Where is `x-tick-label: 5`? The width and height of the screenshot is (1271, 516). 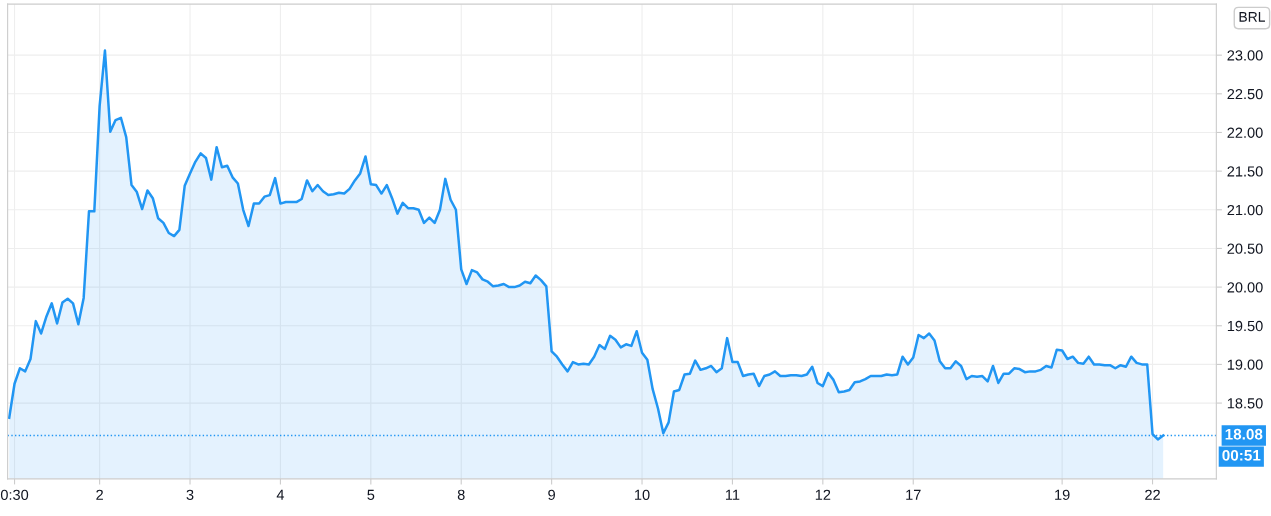
x-tick-label: 5 is located at coordinates (371, 494).